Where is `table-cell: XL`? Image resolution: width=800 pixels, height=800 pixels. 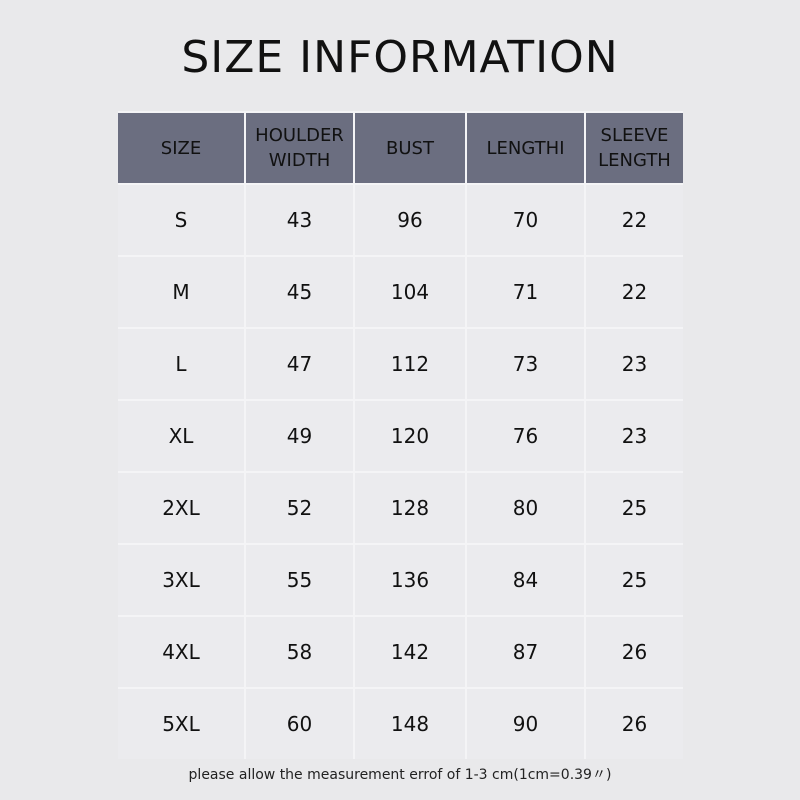
table-cell: XL is located at coordinates (182, 436).